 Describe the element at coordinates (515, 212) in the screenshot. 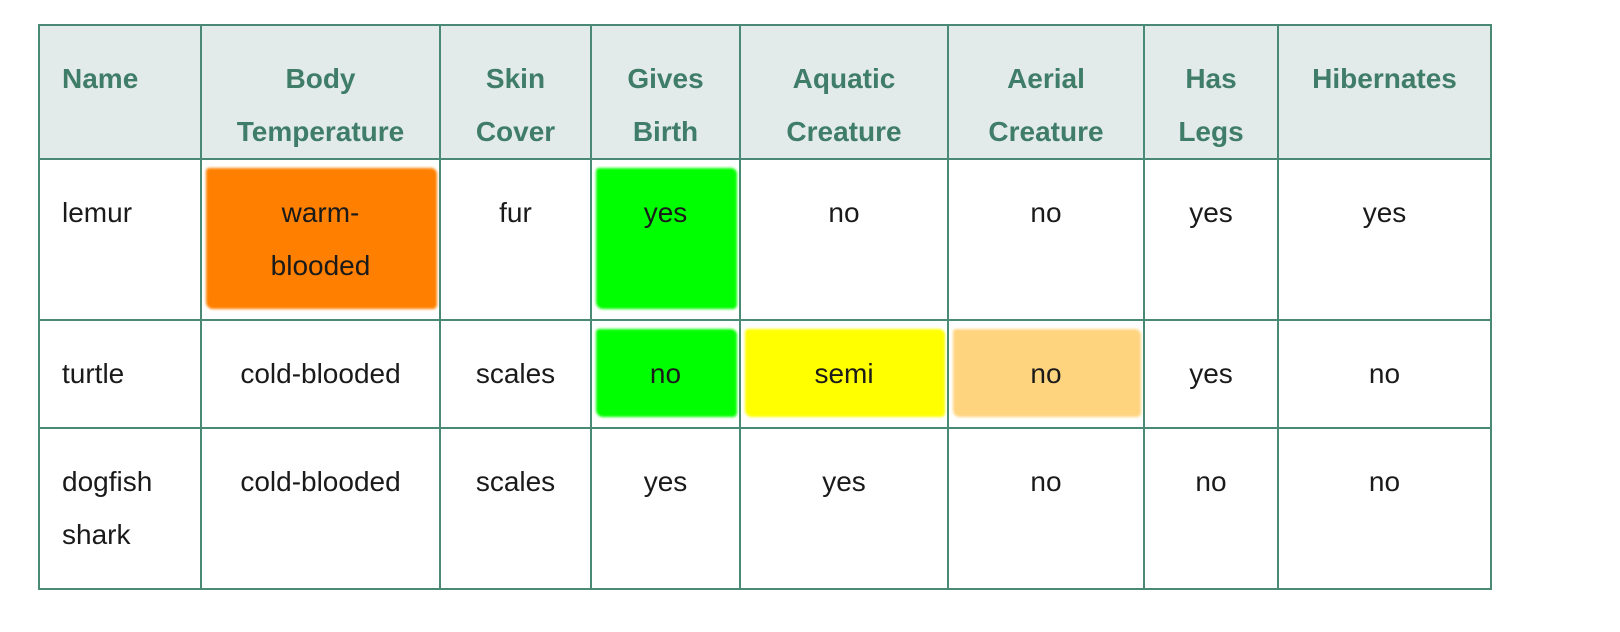

I see `cell-skin-cover-text: fur` at that location.